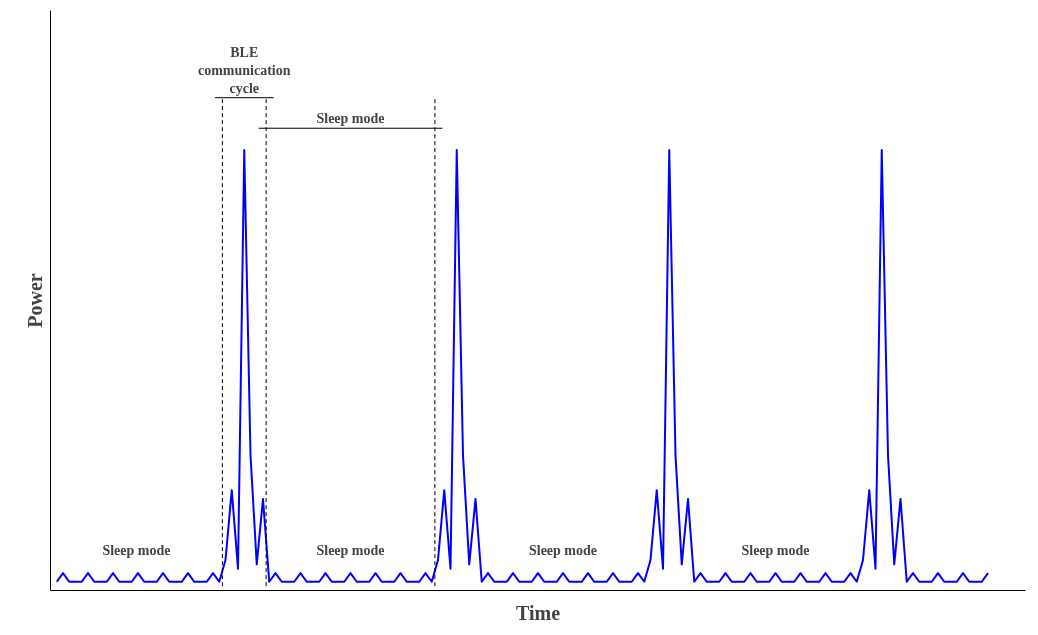  What do you see at coordinates (34, 300) in the screenshot?
I see `y-axis-title: Power` at bounding box center [34, 300].